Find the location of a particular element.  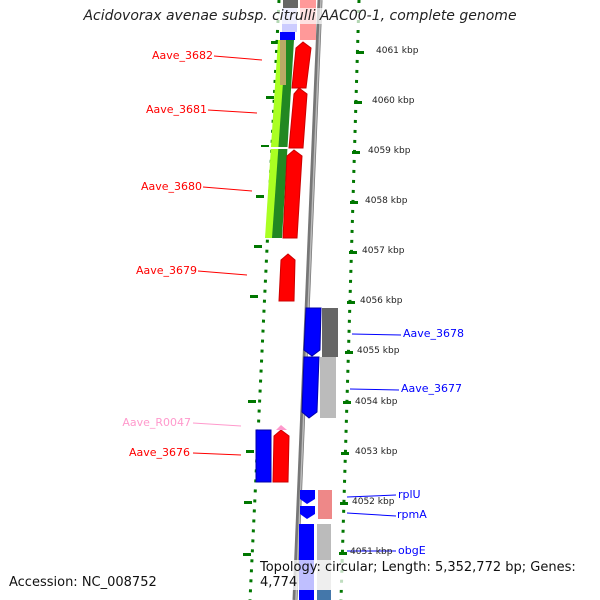

accession-text: Accession: NC_008752 is located at coordinates (83, 582).